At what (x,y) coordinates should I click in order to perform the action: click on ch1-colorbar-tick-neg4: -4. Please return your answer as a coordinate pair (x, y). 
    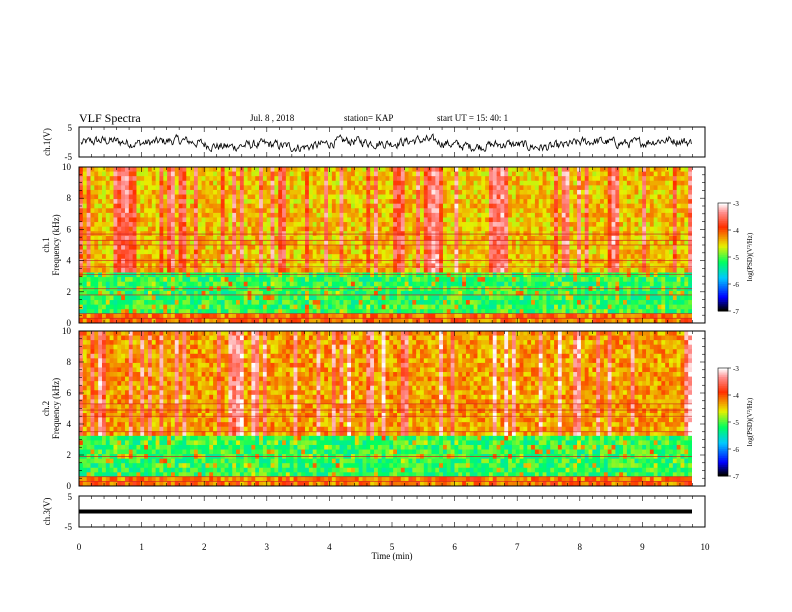
    Looking at the image, I should click on (736, 231).